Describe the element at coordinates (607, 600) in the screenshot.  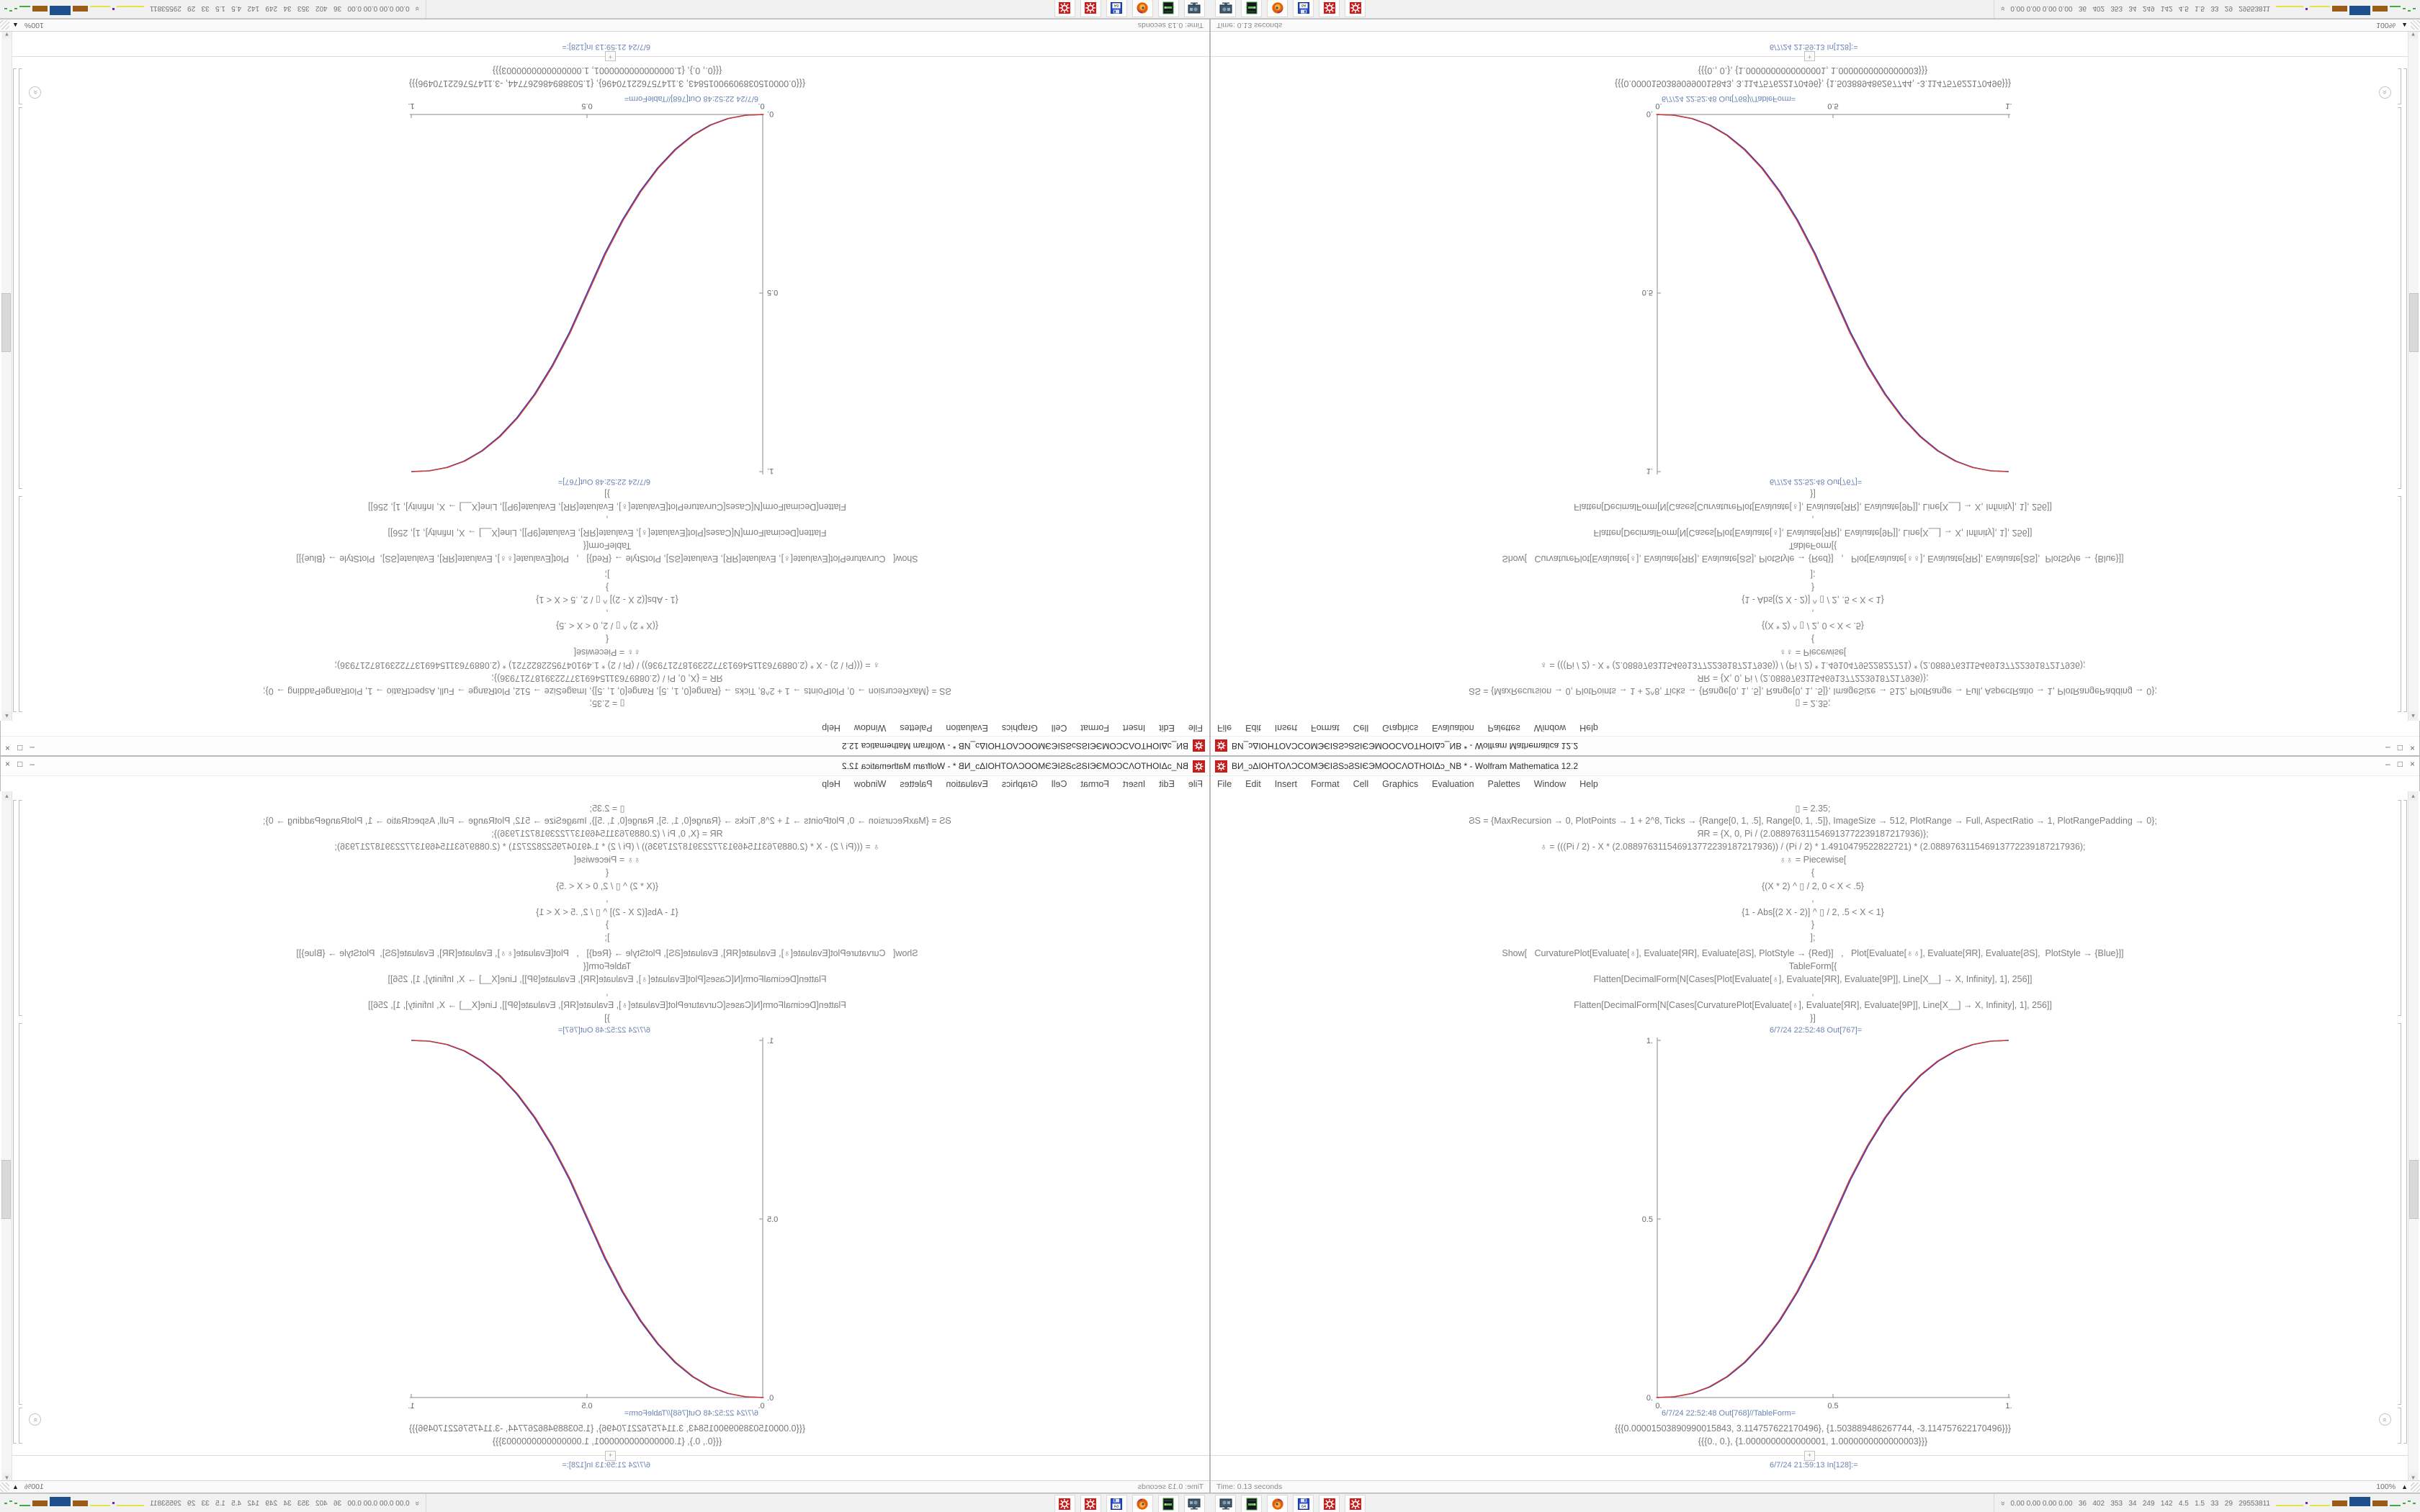
I see `code-cell: {1 - Abs[(2 X - 2)] ^ ▯ / 2, .5 < X < 1}` at that location.